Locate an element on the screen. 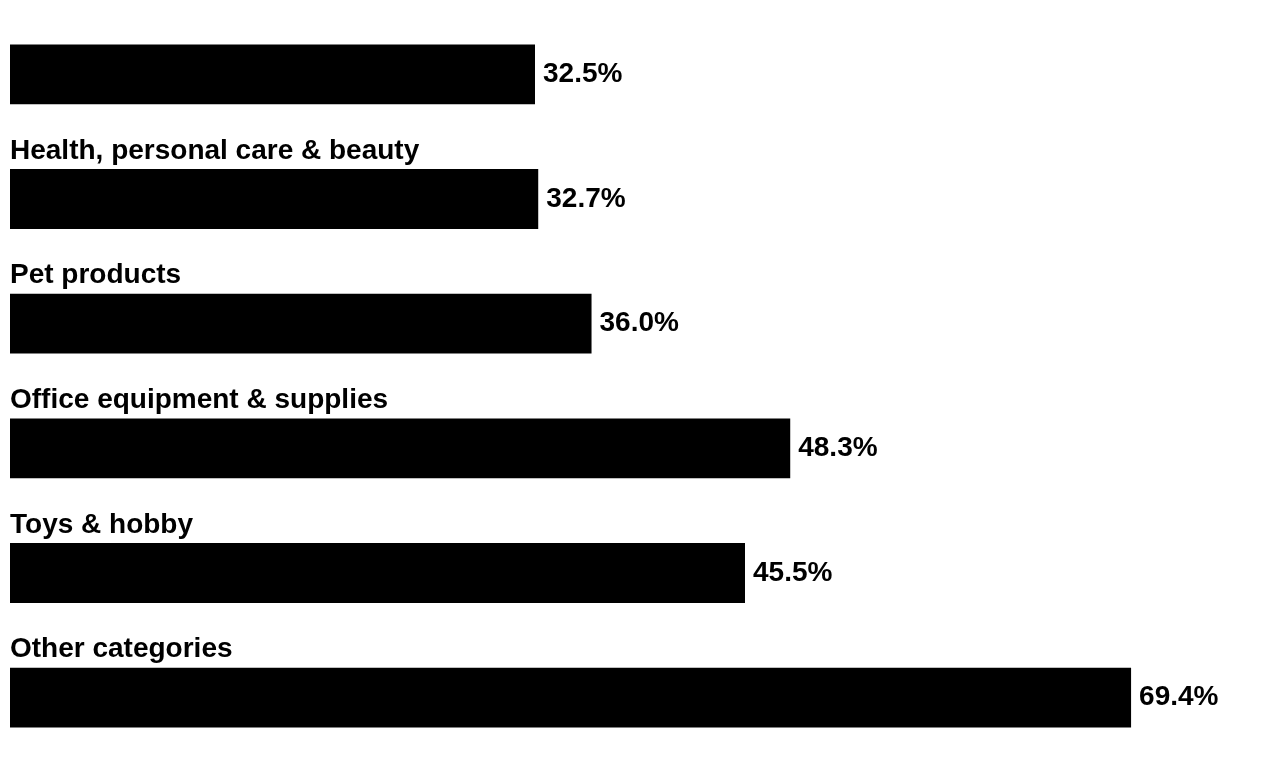  y-tick-label: Toys & hobby is located at coordinates (102, 523).